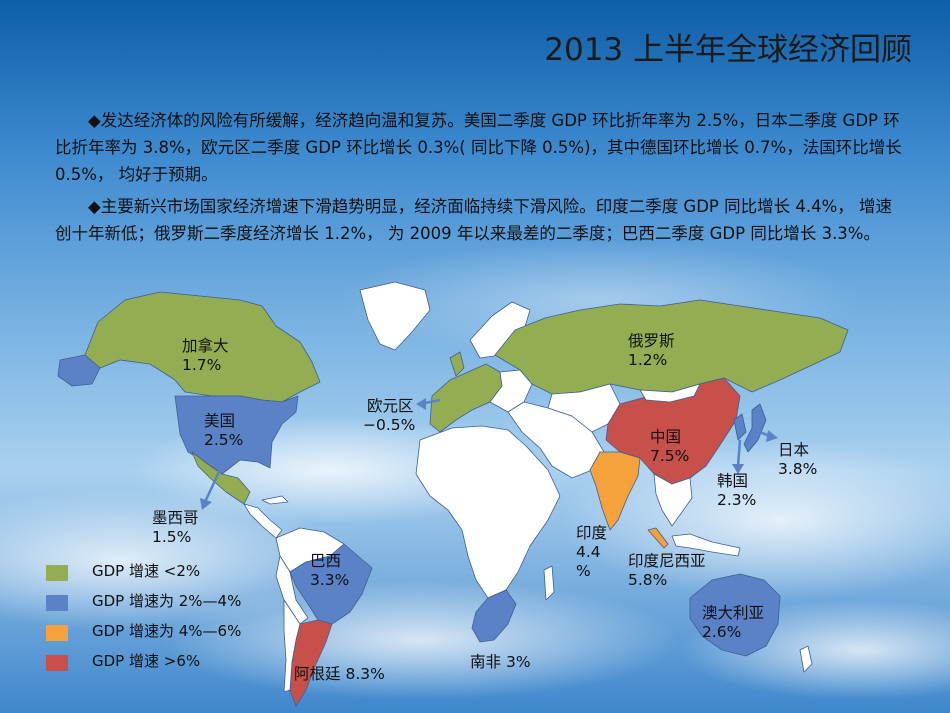 This screenshot has height=713, width=950. I want to click on brazil-shape, so click(331, 584).